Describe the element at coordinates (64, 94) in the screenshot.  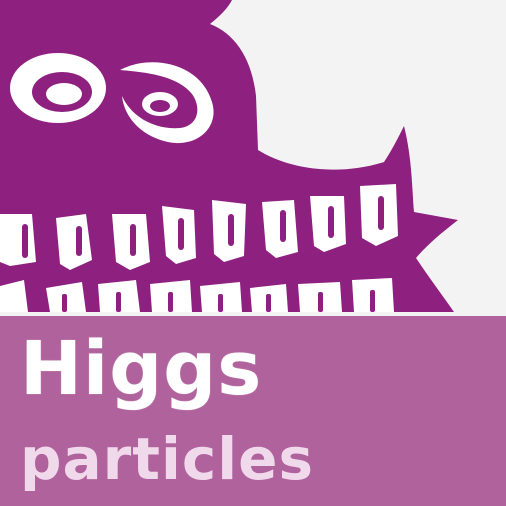
I see `monster-left-pupil-core` at that location.